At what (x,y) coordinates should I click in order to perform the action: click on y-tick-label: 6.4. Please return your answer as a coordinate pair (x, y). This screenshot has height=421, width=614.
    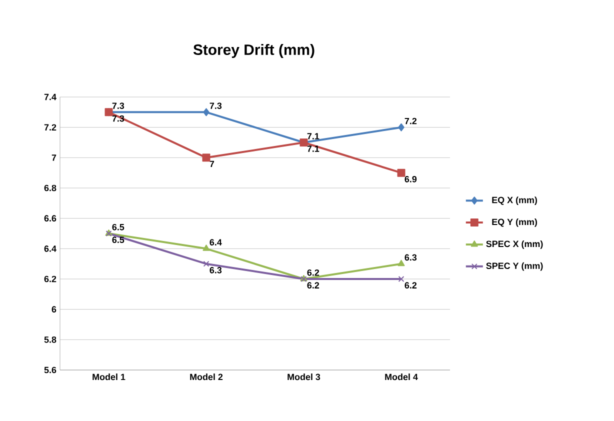
    Looking at the image, I should click on (50, 248).